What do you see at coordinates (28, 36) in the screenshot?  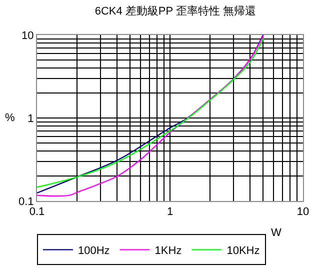 I see `y-tick-label: 10` at bounding box center [28, 36].